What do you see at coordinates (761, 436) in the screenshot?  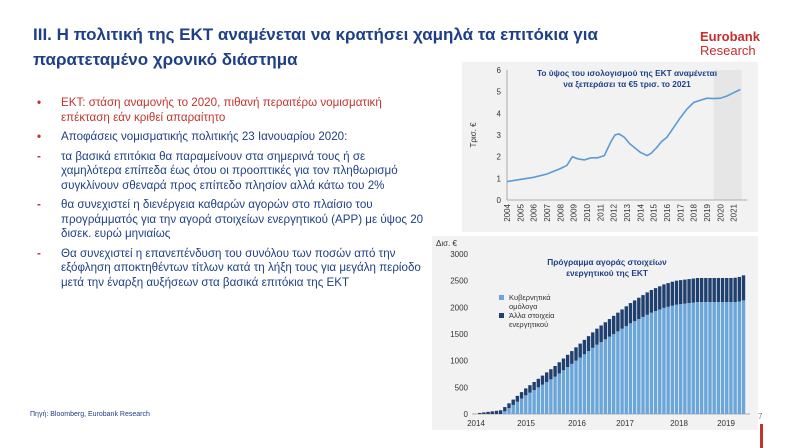 I see `accent-bar` at bounding box center [761, 436].